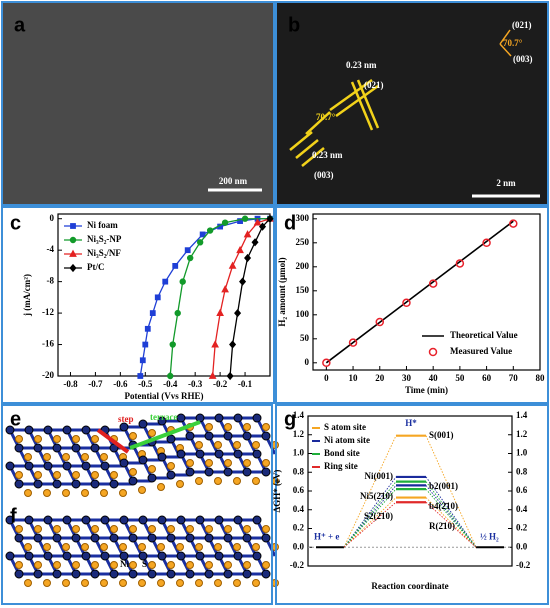 Image resolution: width=550 pixels, height=608 pixels. Describe the element at coordinates (522, 453) in the screenshot. I see `y-tick-label: 1.0` at that location.